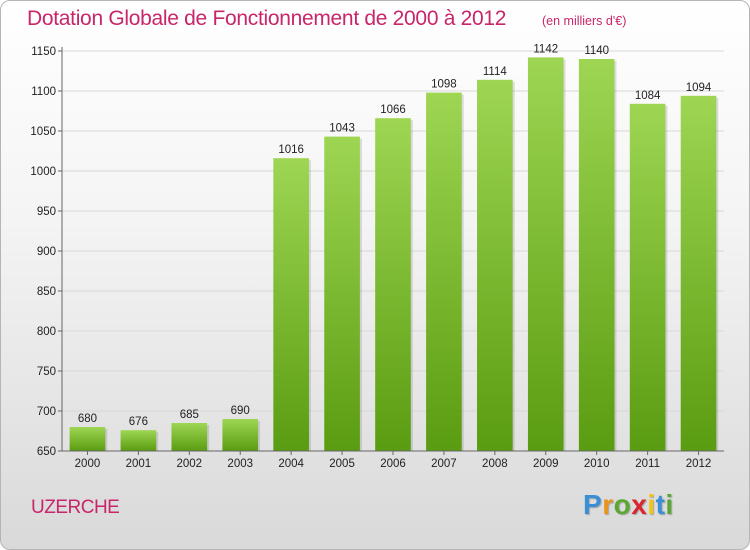 Image resolution: width=750 pixels, height=550 pixels. I want to click on logo-letter: P, so click(593, 504).